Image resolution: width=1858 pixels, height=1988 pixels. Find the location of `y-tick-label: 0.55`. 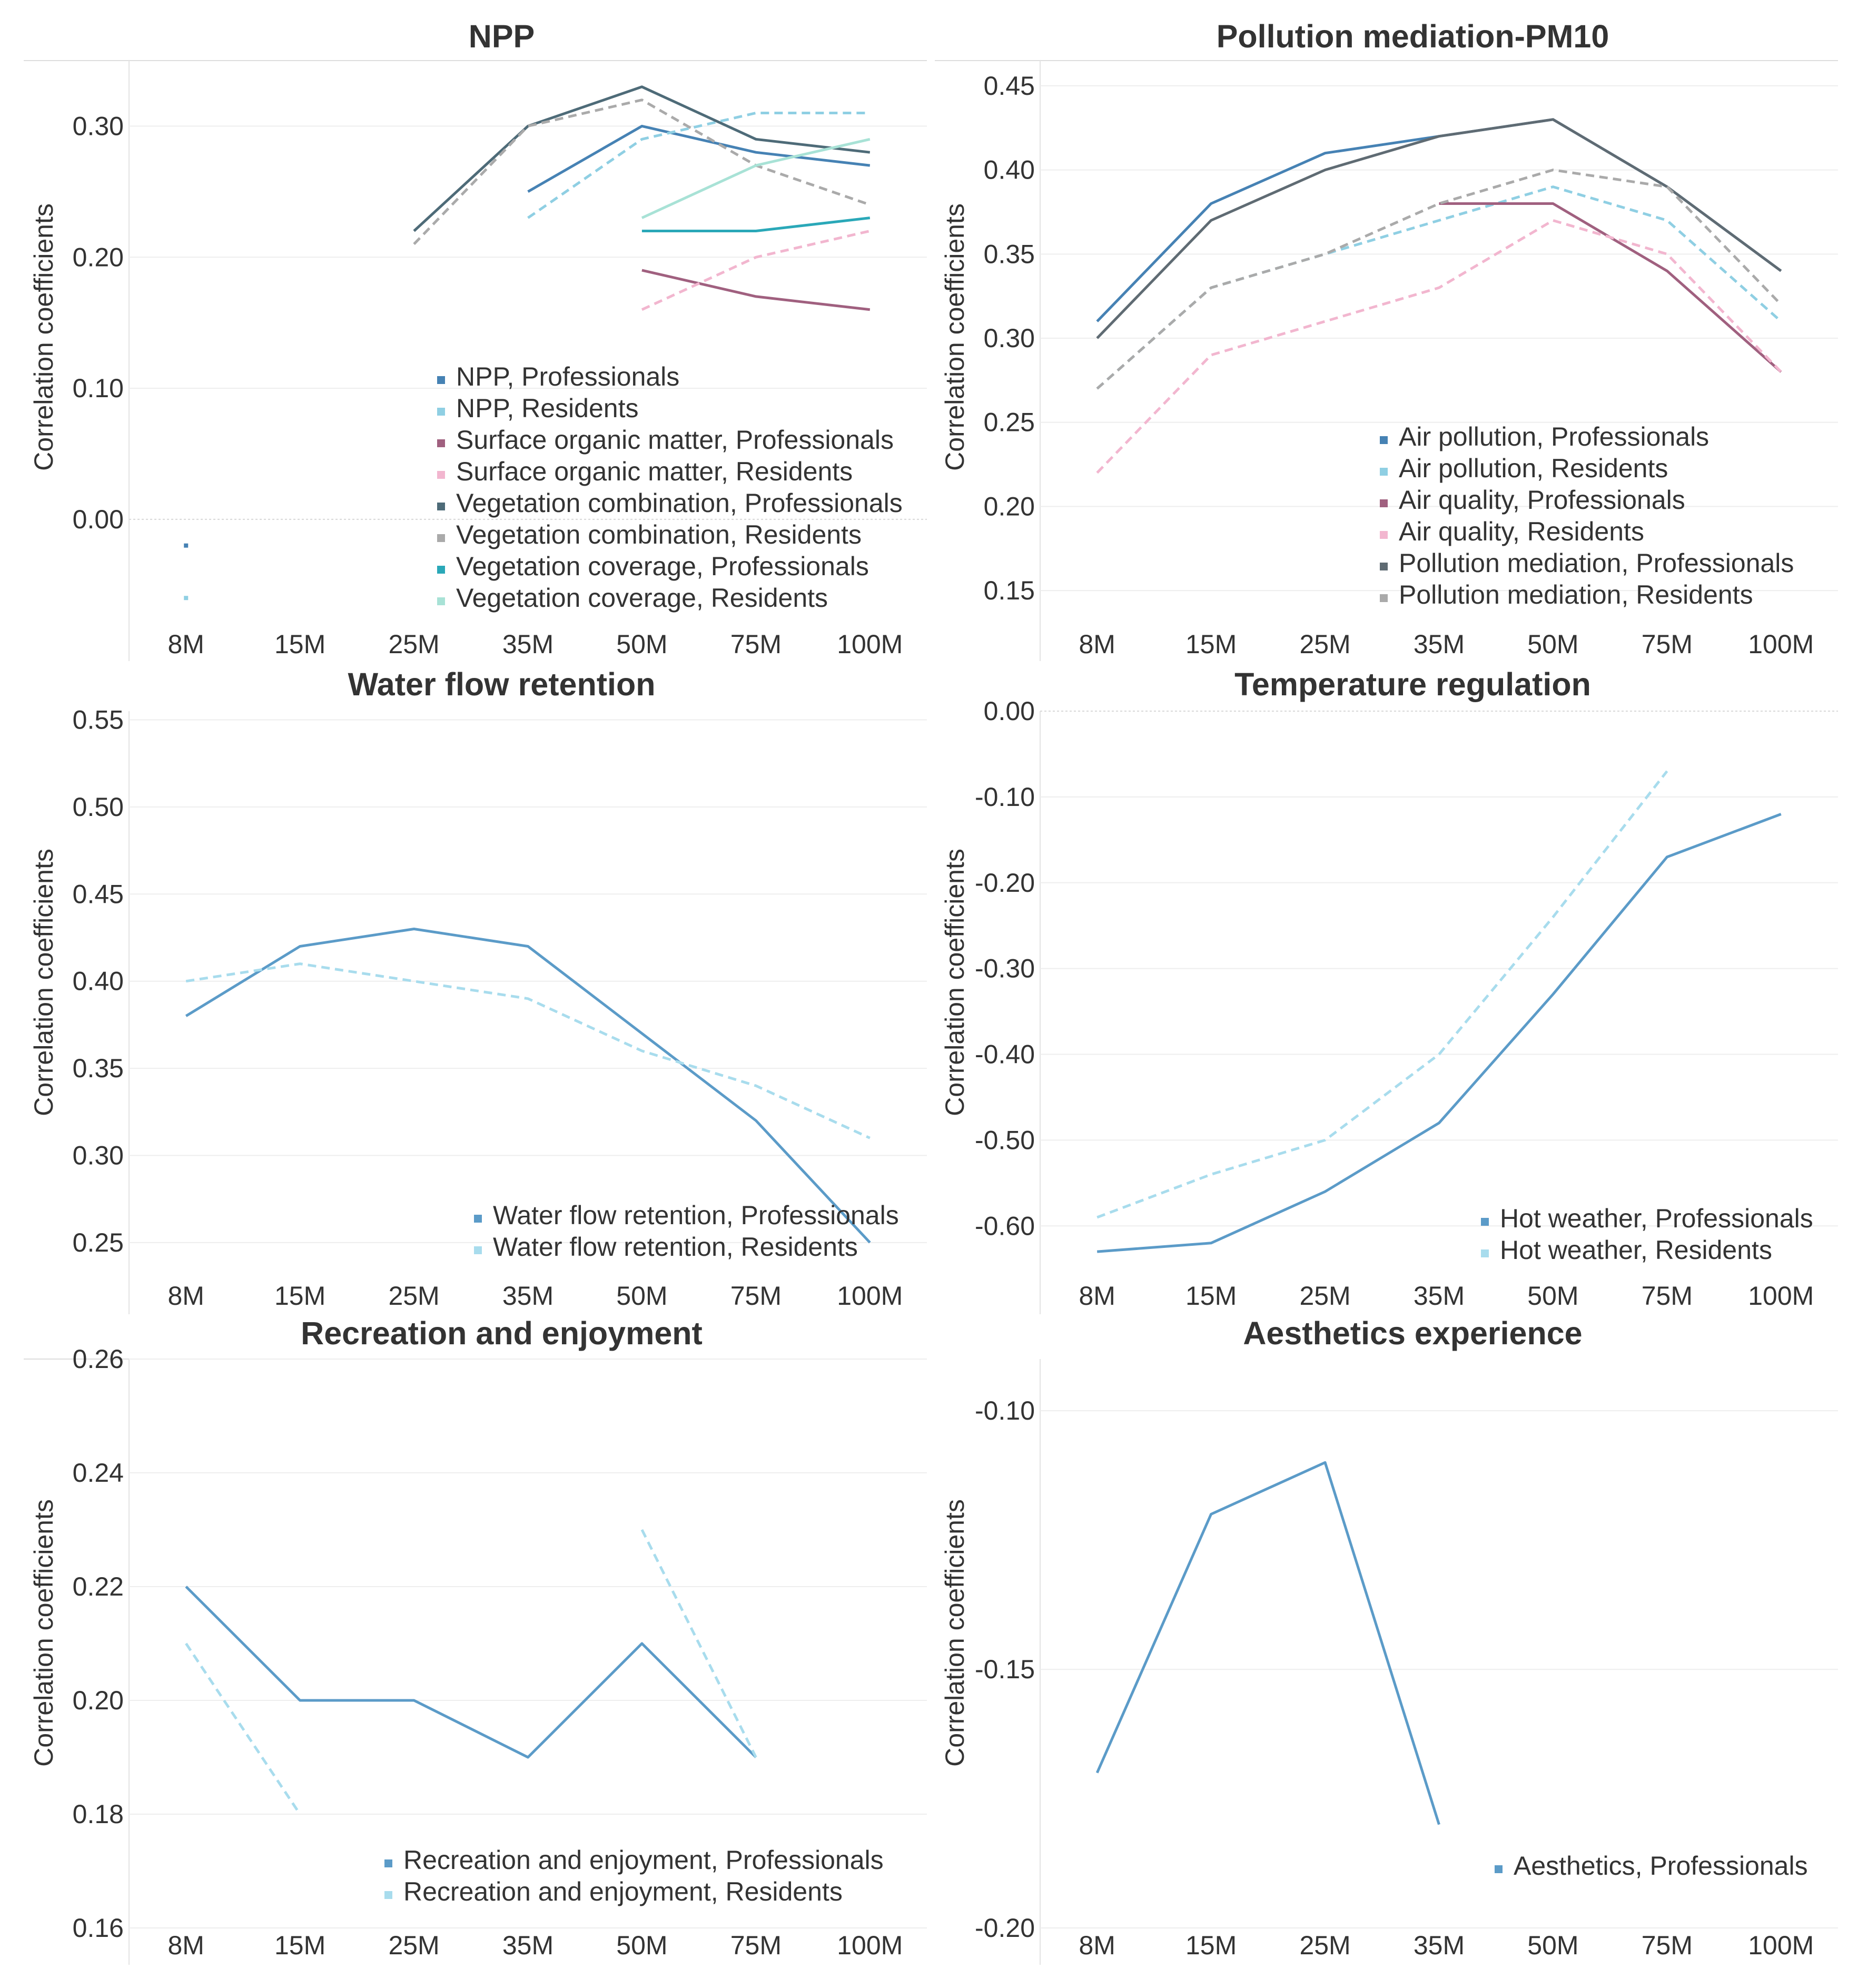

y-tick-label: 0.55 is located at coordinates (99, 720).